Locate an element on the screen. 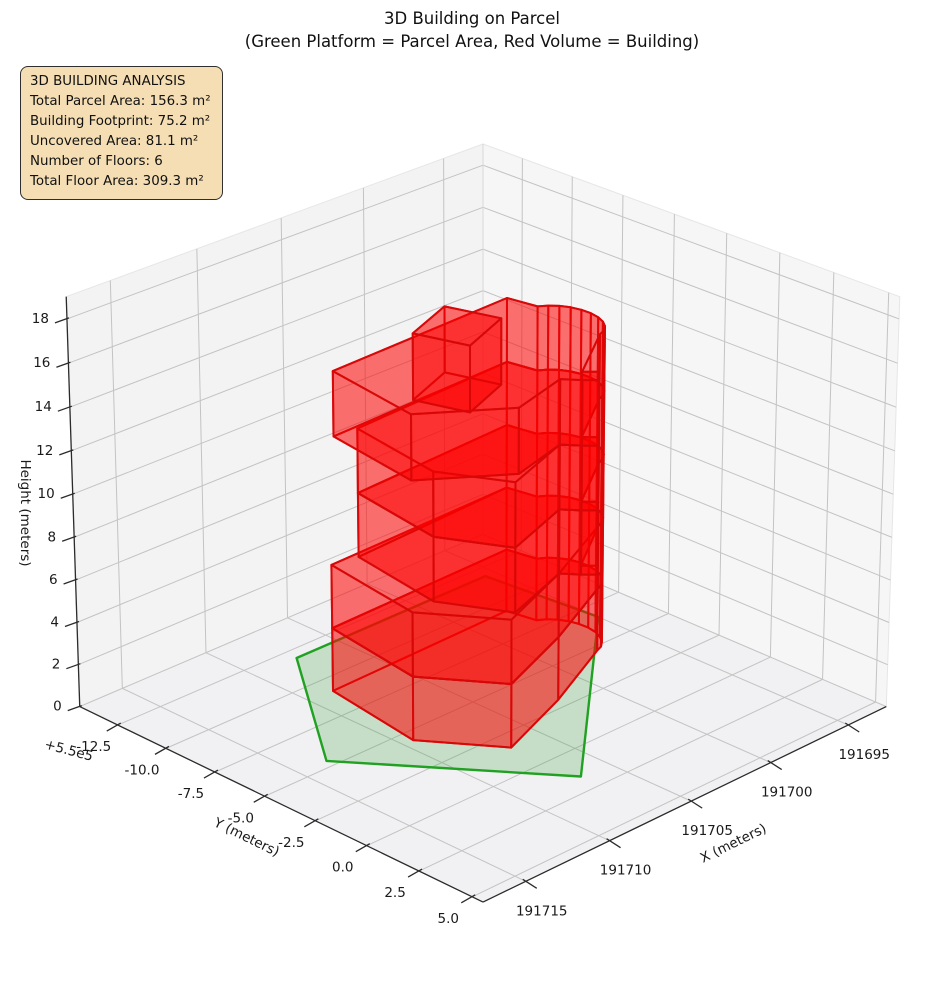 This screenshot has width=944, height=992. y-tick-label: -2.5 is located at coordinates (291, 843).